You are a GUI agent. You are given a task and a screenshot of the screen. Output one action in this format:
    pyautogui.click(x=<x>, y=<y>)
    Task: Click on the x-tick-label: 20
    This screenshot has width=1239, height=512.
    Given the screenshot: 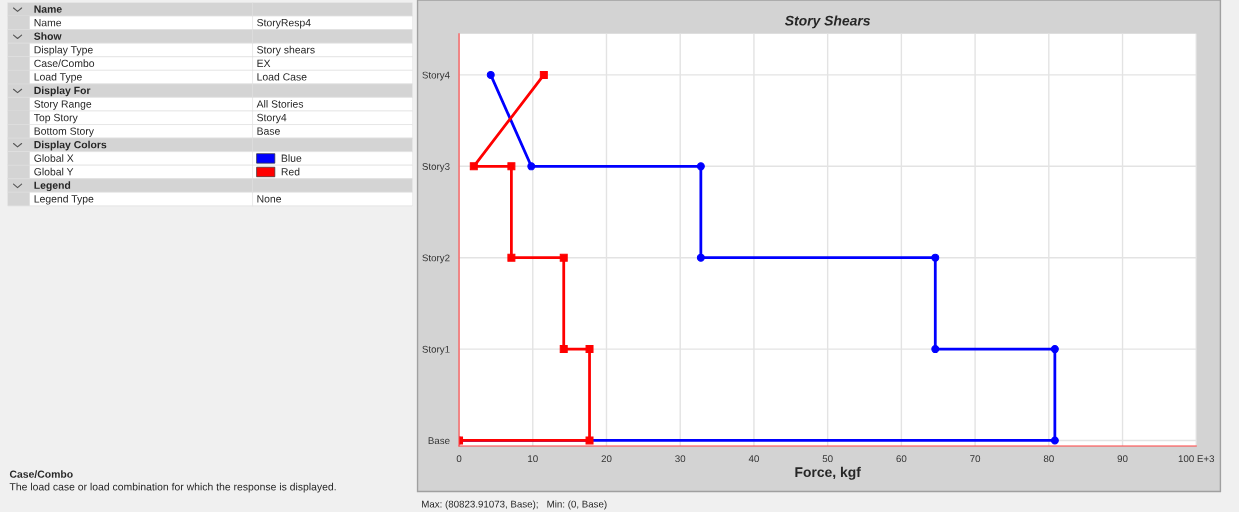 What is the action you would take?
    pyautogui.click(x=606, y=459)
    